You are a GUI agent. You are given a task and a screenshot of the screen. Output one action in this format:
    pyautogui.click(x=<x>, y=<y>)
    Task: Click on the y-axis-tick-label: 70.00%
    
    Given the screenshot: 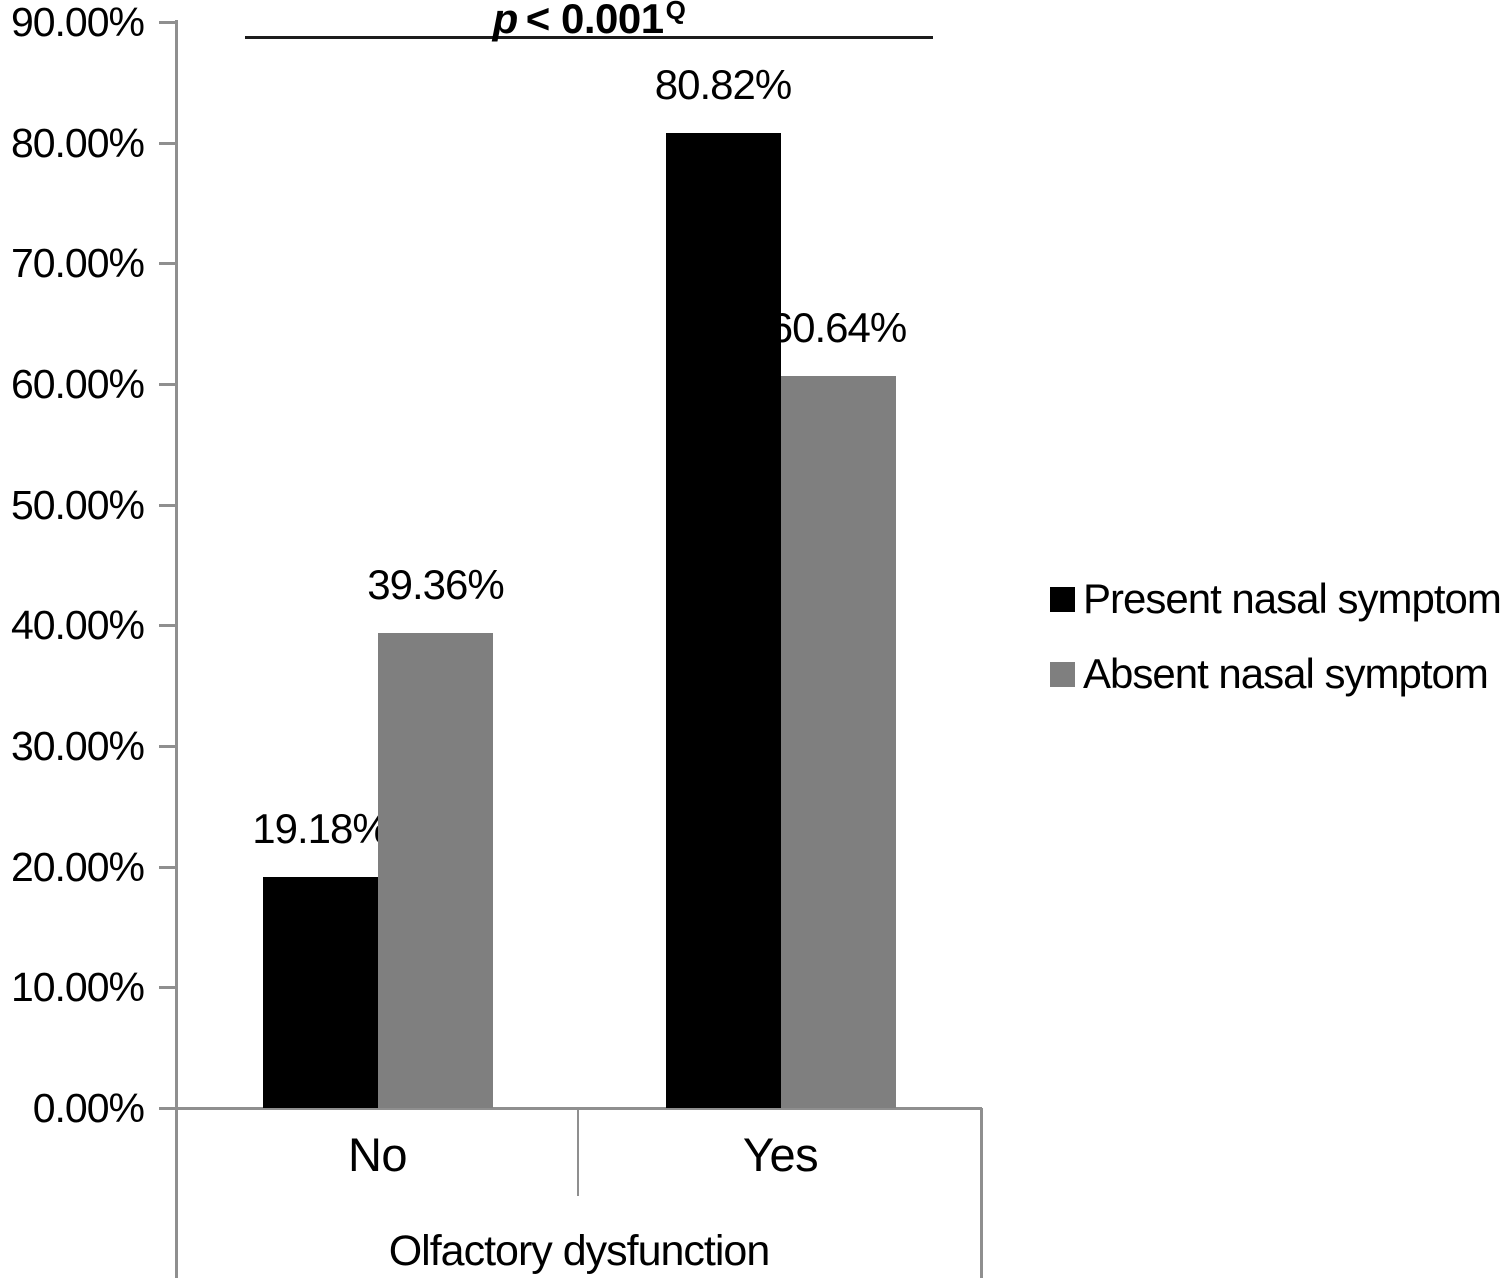 What is the action you would take?
    pyautogui.click(x=77, y=263)
    